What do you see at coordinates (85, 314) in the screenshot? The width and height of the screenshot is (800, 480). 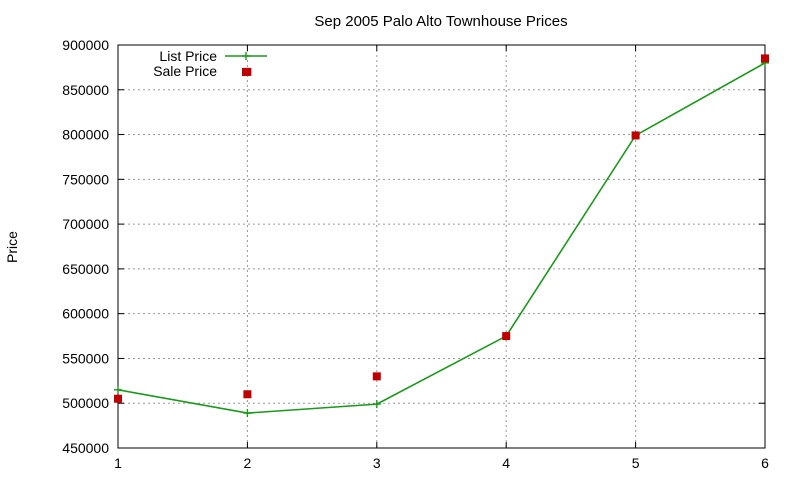 I see `y-tick-label: 600000` at bounding box center [85, 314].